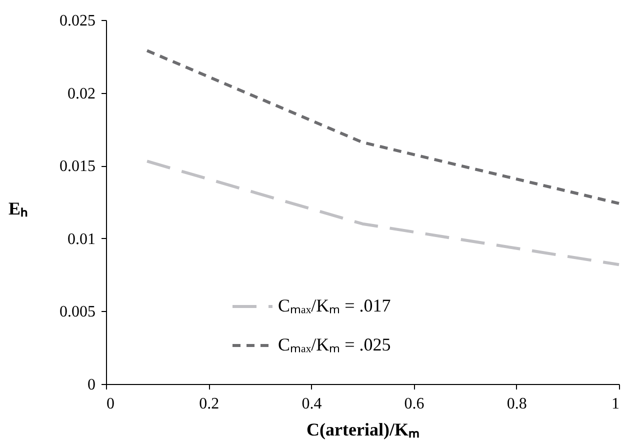  What do you see at coordinates (82, 93) in the screenshot?
I see `y-tick-label: 0.02` at bounding box center [82, 93].